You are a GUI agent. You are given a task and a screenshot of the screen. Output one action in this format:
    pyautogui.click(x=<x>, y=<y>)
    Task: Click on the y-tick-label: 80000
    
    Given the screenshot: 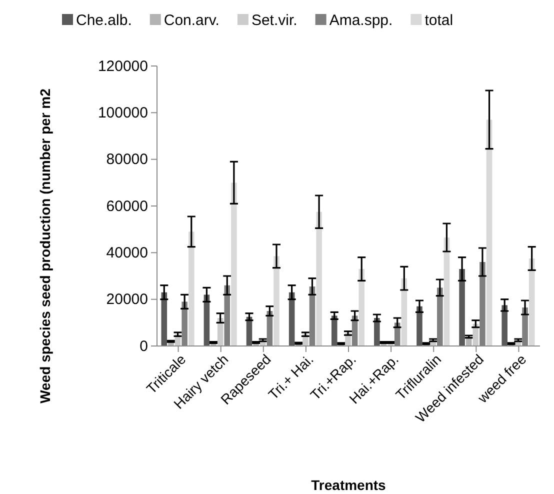 What is the action you would take?
    pyautogui.click(x=127, y=159)
    